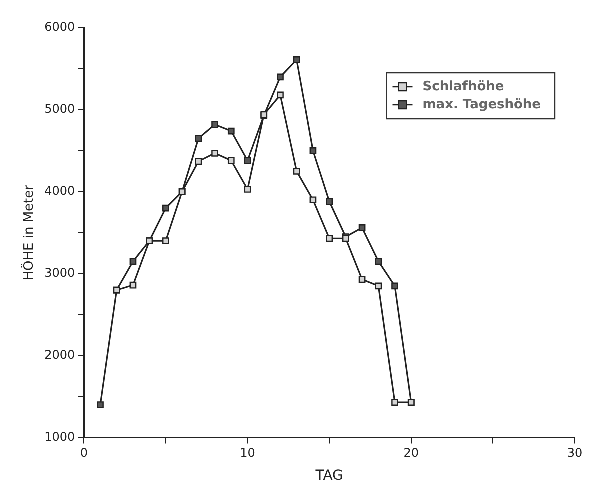 Image resolution: width=603 pixels, height=497 pixels. I want to click on y-tick-label: 5000, so click(60, 109).